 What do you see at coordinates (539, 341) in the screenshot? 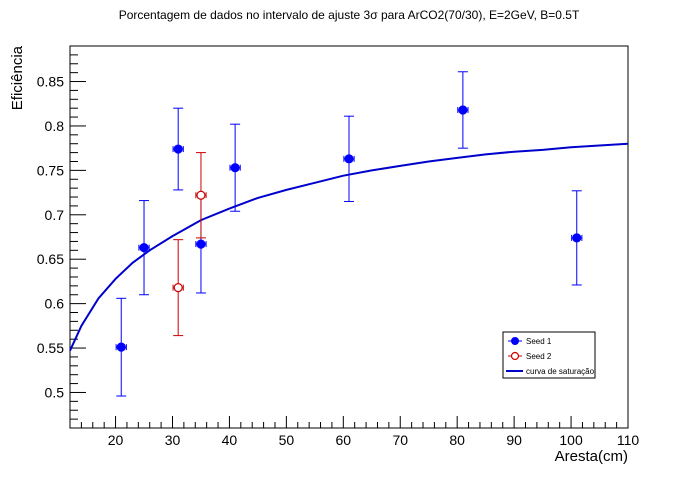
I see `legend-seed1-label: Seed 1` at bounding box center [539, 341].